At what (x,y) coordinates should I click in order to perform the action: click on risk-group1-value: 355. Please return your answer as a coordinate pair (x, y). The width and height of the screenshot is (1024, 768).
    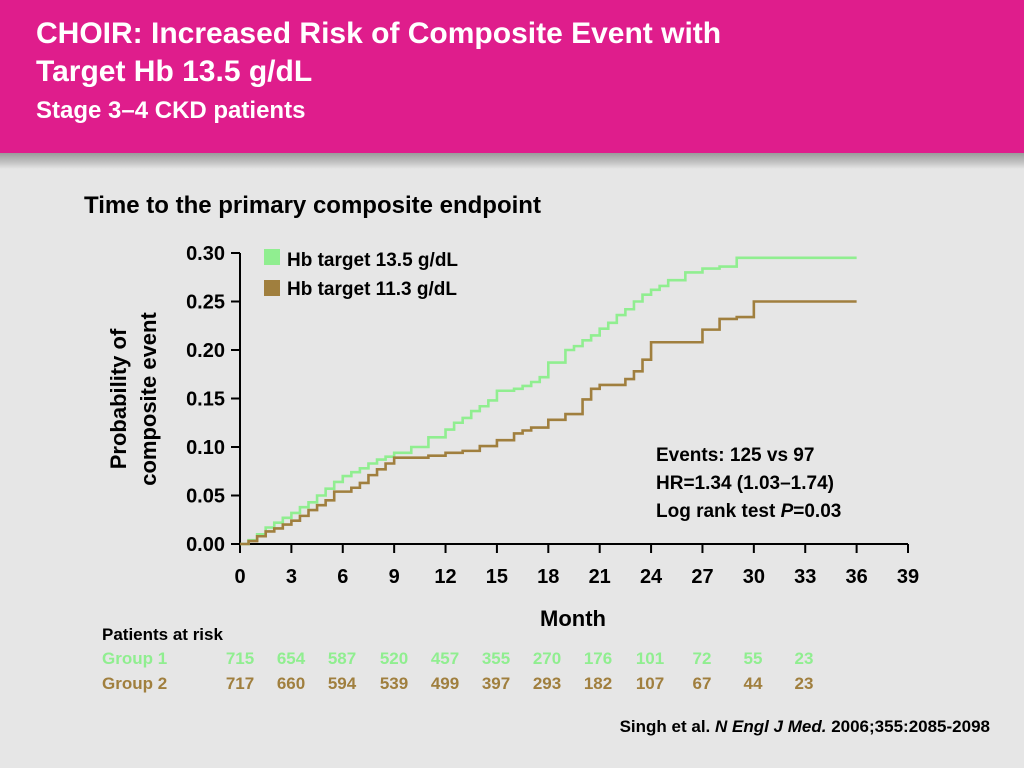
    Looking at the image, I should click on (496, 658).